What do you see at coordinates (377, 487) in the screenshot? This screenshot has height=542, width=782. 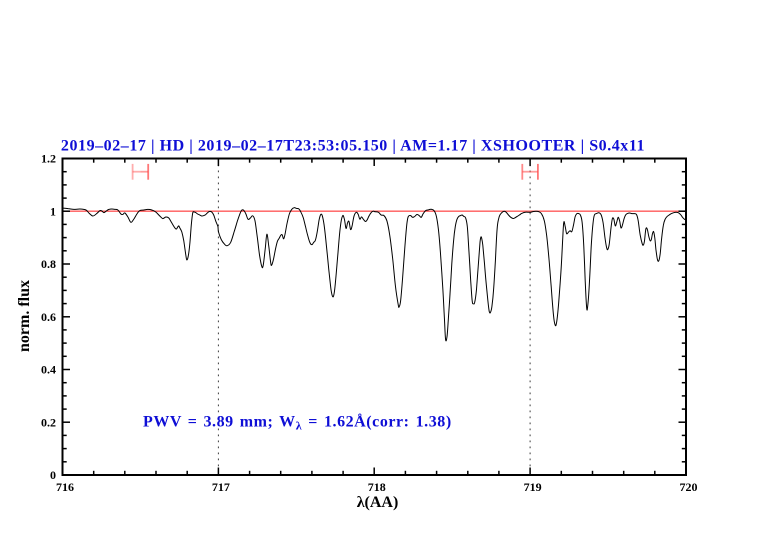 I see `svg-text: 718` at bounding box center [377, 487].